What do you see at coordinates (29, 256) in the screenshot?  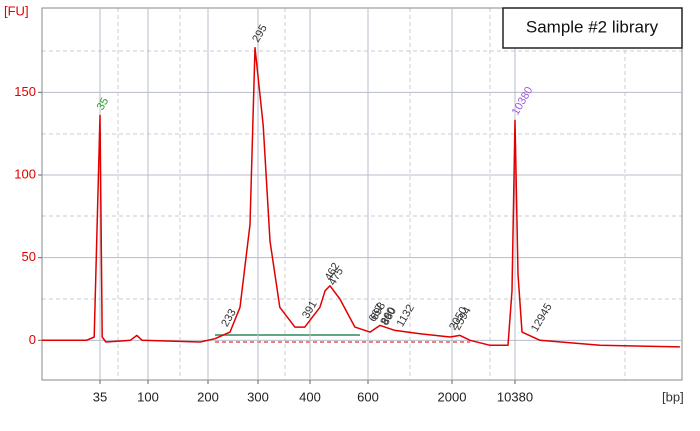 I see `y-tick-label: 50` at bounding box center [29, 256].